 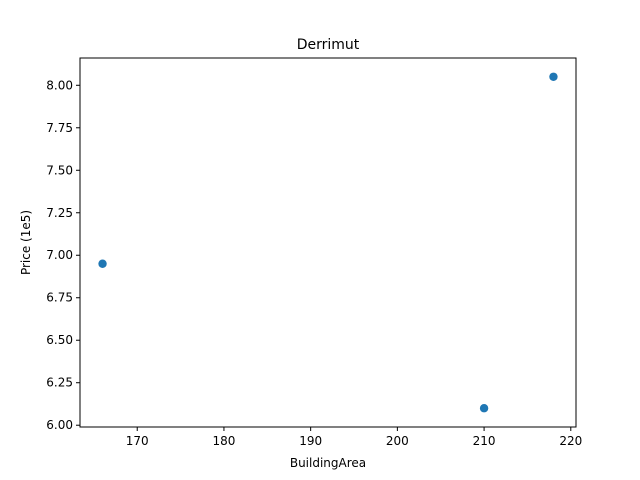 I want to click on y-tick-label: 7.25, so click(x=59, y=213).